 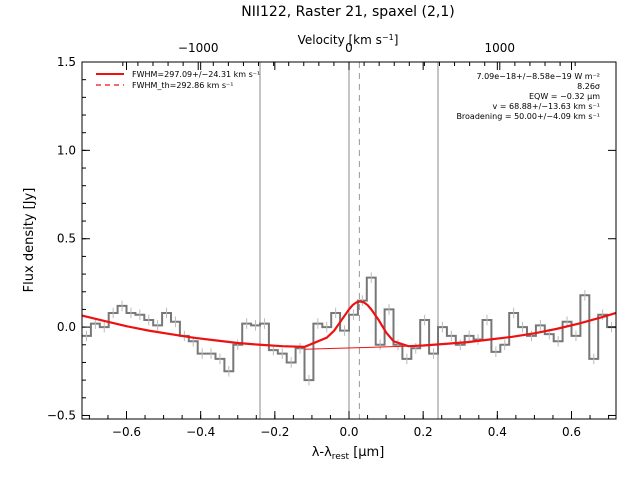 I want to click on x-axis-label: λ-λrest [μm], so click(x=348, y=453).